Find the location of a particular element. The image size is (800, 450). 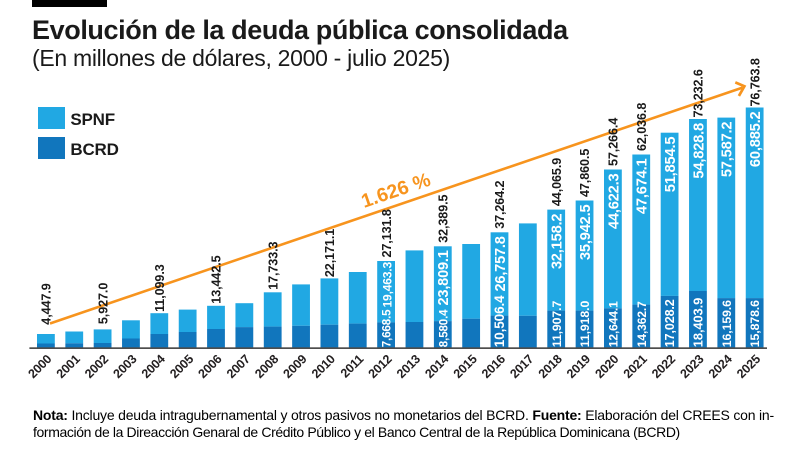

svg-text: 57,266.4 is located at coordinates (614, 142).